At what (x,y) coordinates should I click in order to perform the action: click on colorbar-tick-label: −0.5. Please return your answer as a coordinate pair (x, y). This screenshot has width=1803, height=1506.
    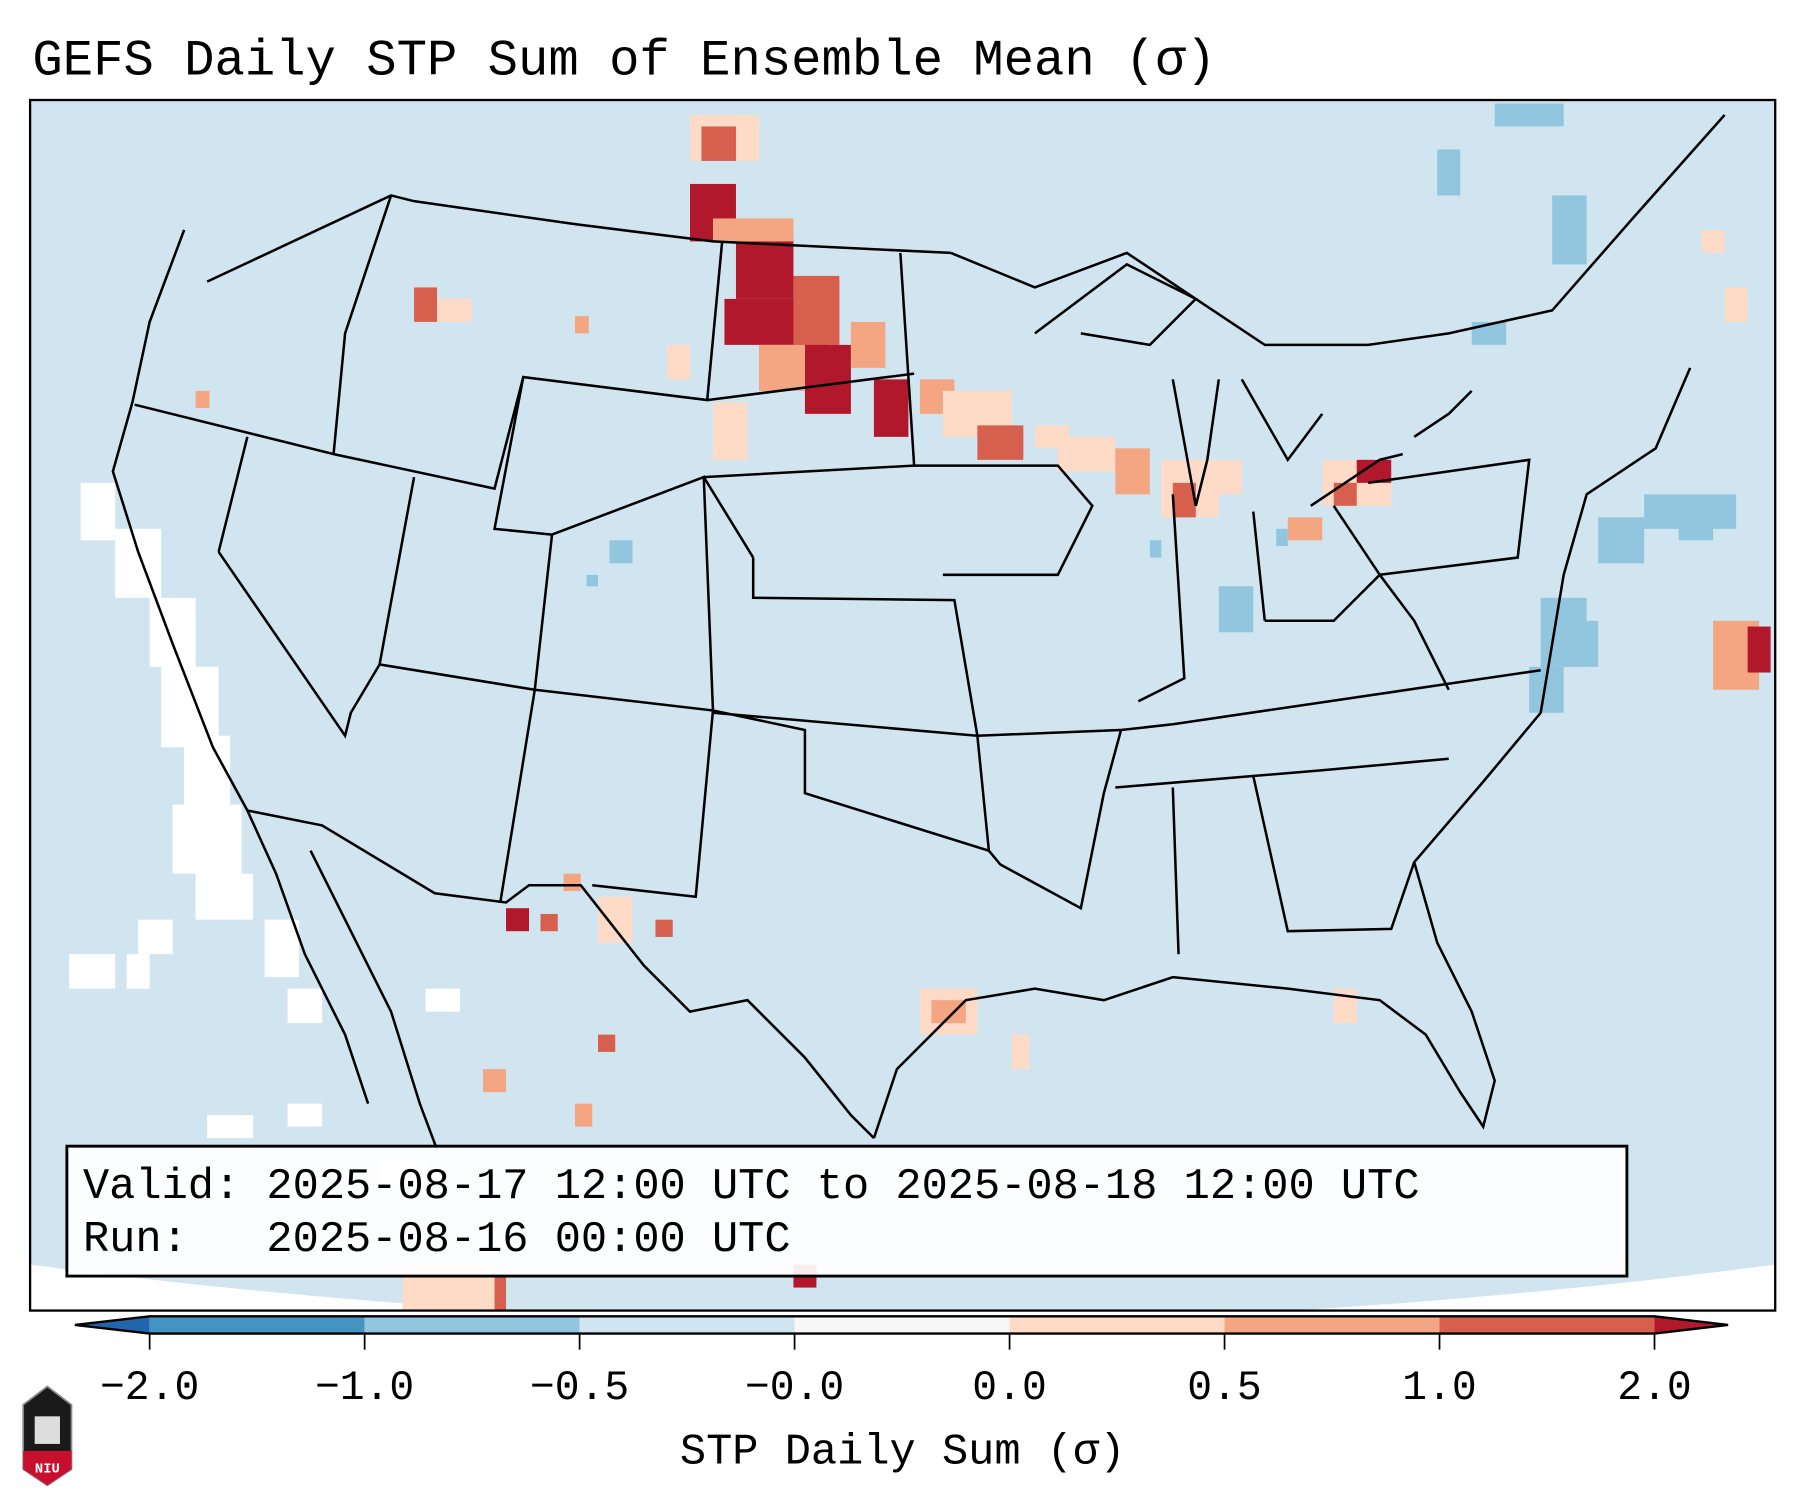
    Looking at the image, I should click on (579, 1389).